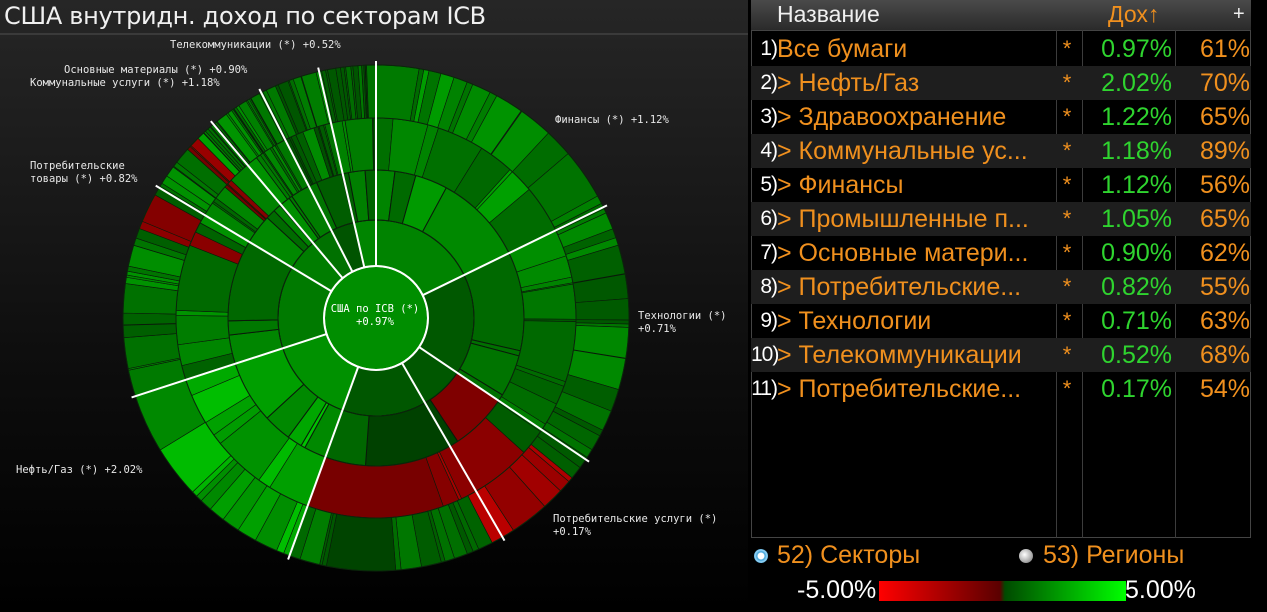 Image resolution: width=1267 pixels, height=612 pixels. Describe the element at coordinates (1001, 15) in the screenshot. I see `table-header: Название Дох↑ +` at that location.